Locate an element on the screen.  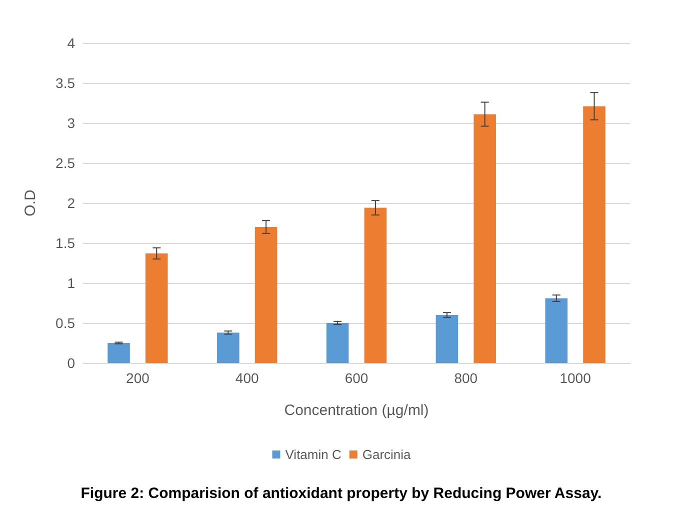
y-tick-label: 1 is located at coordinates (71, 283).